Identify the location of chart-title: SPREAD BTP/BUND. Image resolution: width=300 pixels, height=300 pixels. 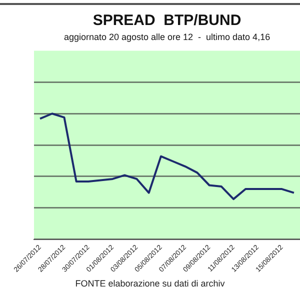
(167, 21).